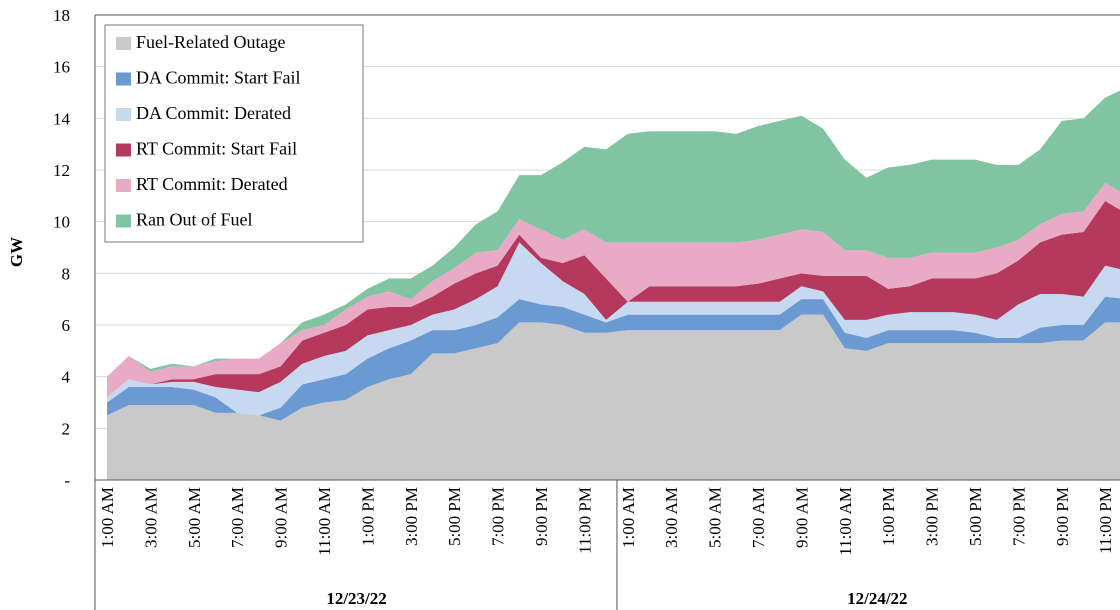 Image resolution: width=1120 pixels, height=610 pixels. I want to click on legend-label: DA Commit: Derated, so click(213, 113).